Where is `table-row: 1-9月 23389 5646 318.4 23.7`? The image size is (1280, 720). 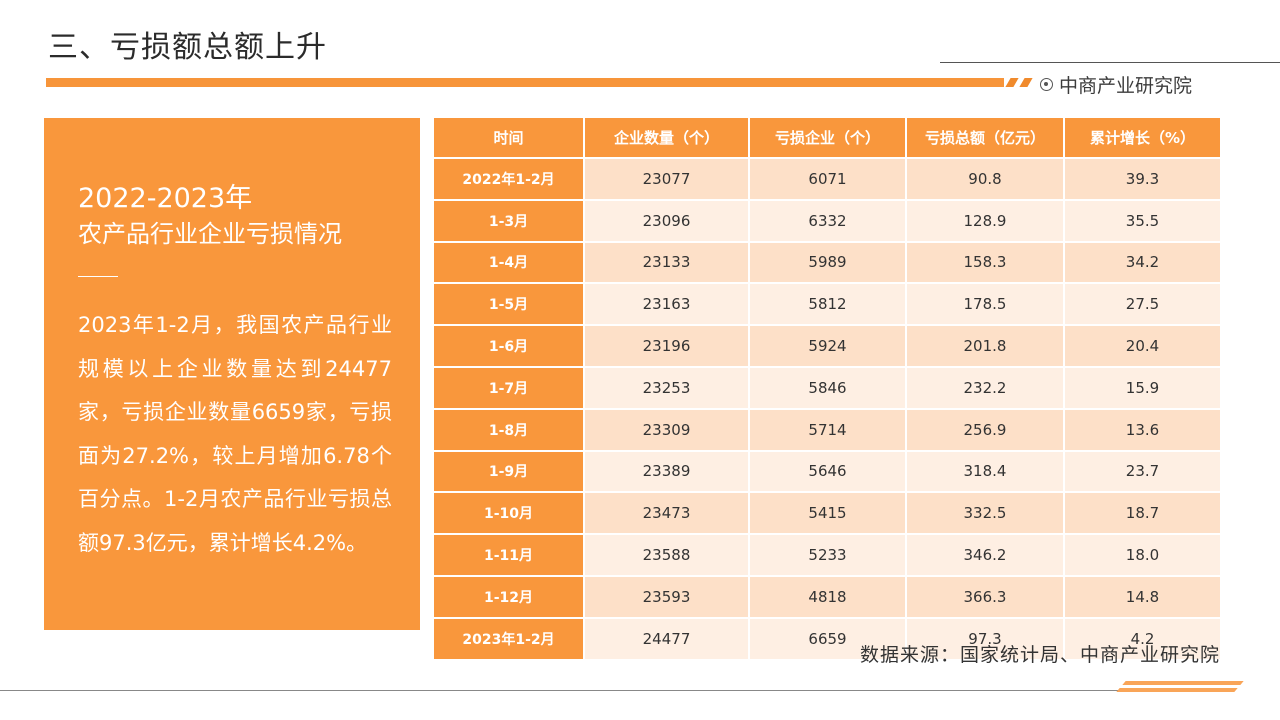 table-row: 1-9月 23389 5646 318.4 23.7 is located at coordinates (828, 472).